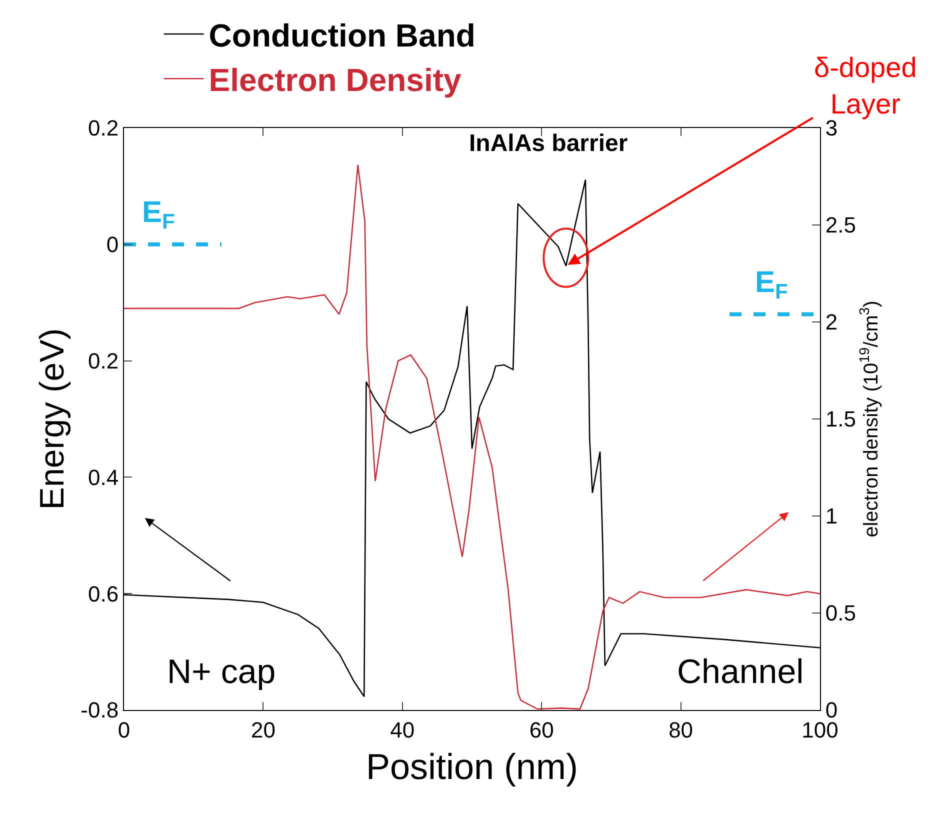 This screenshot has height=821, width=930. I want to click on y-axis-title: Energy (eV), so click(52, 419).